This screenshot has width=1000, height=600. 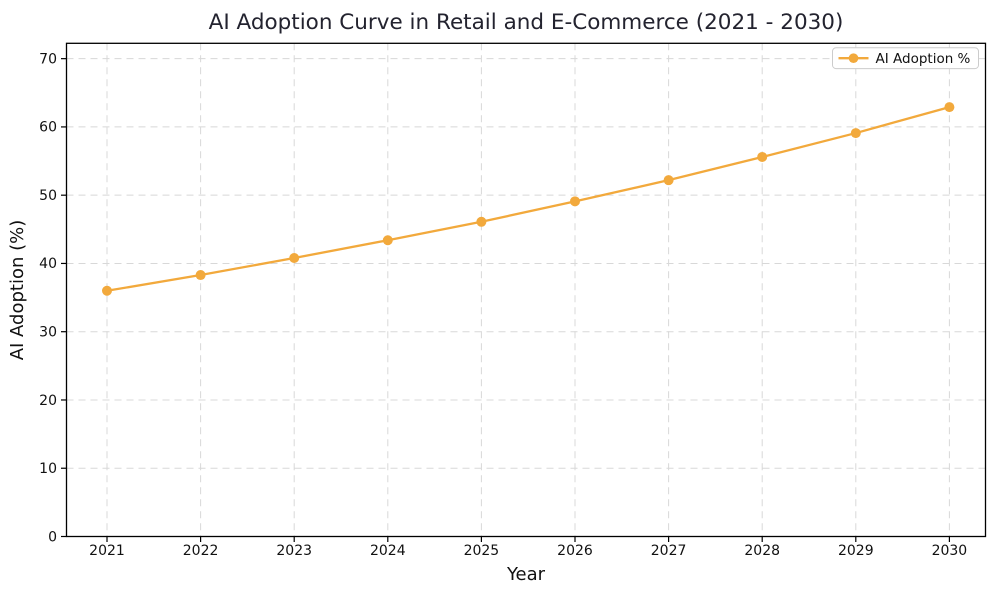 I want to click on y-tick-label: 0, so click(x=52, y=537).